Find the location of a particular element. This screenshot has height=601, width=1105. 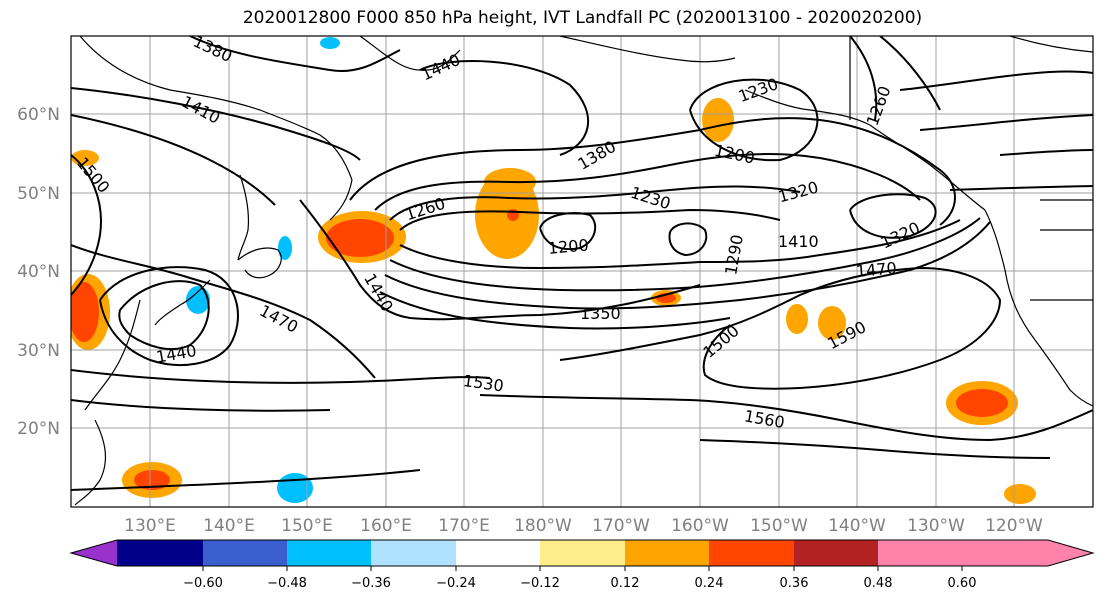

latitude-axis: 60°N 50°N 40°N 30°N 20°N is located at coordinates (38, 272).